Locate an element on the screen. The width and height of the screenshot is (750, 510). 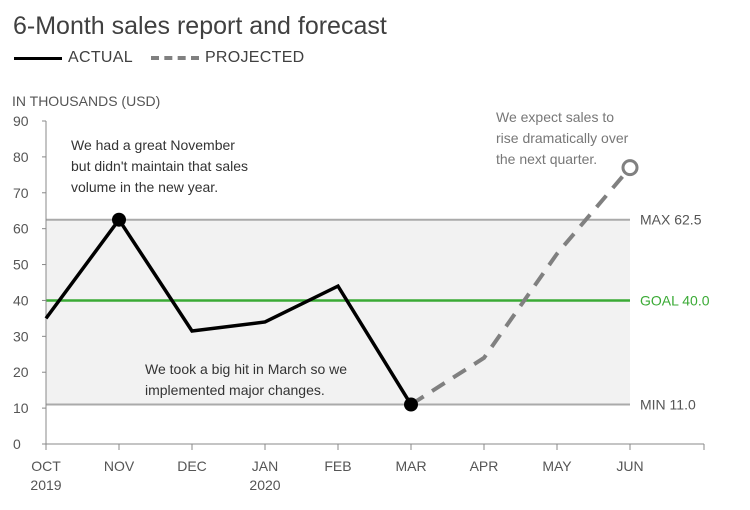
x-tick-label: MAY is located at coordinates (557, 466).